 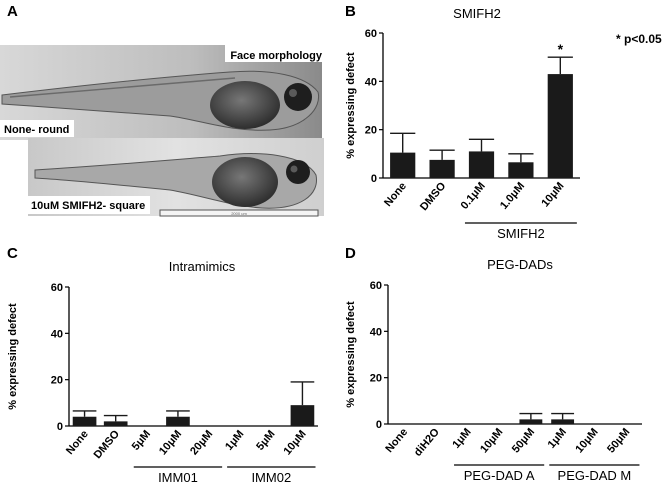 What do you see at coordinates (350, 253) in the screenshot?
I see `panel-letter-d: D` at bounding box center [350, 253].